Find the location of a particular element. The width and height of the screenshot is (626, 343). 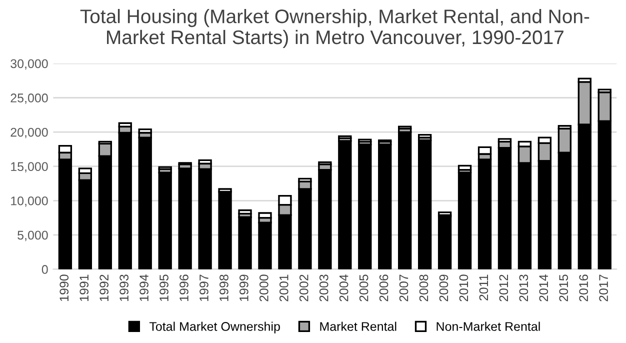

x-tick-label: 1990 is located at coordinates (64, 287).